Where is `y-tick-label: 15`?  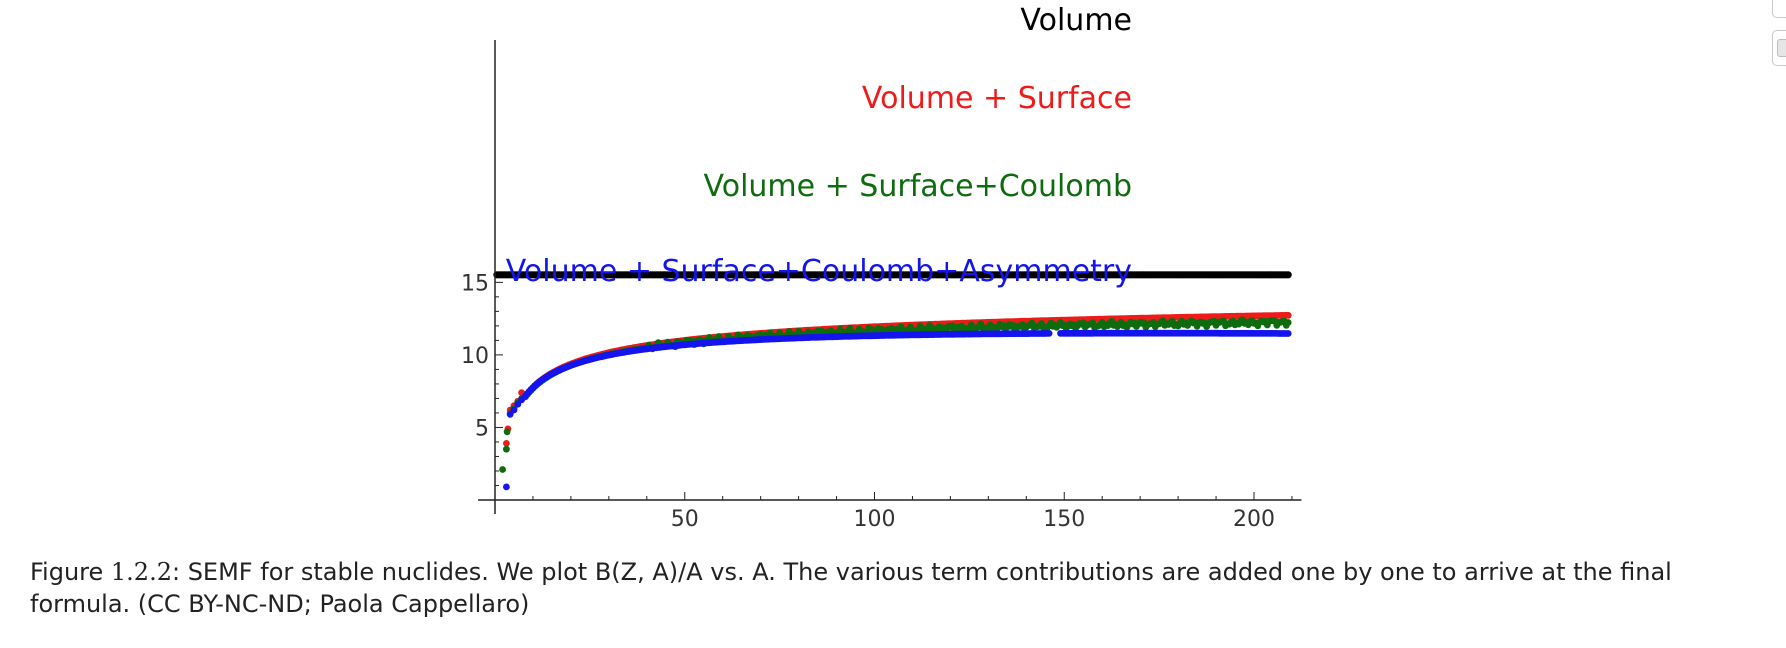 y-tick-label: 15 is located at coordinates (475, 283).